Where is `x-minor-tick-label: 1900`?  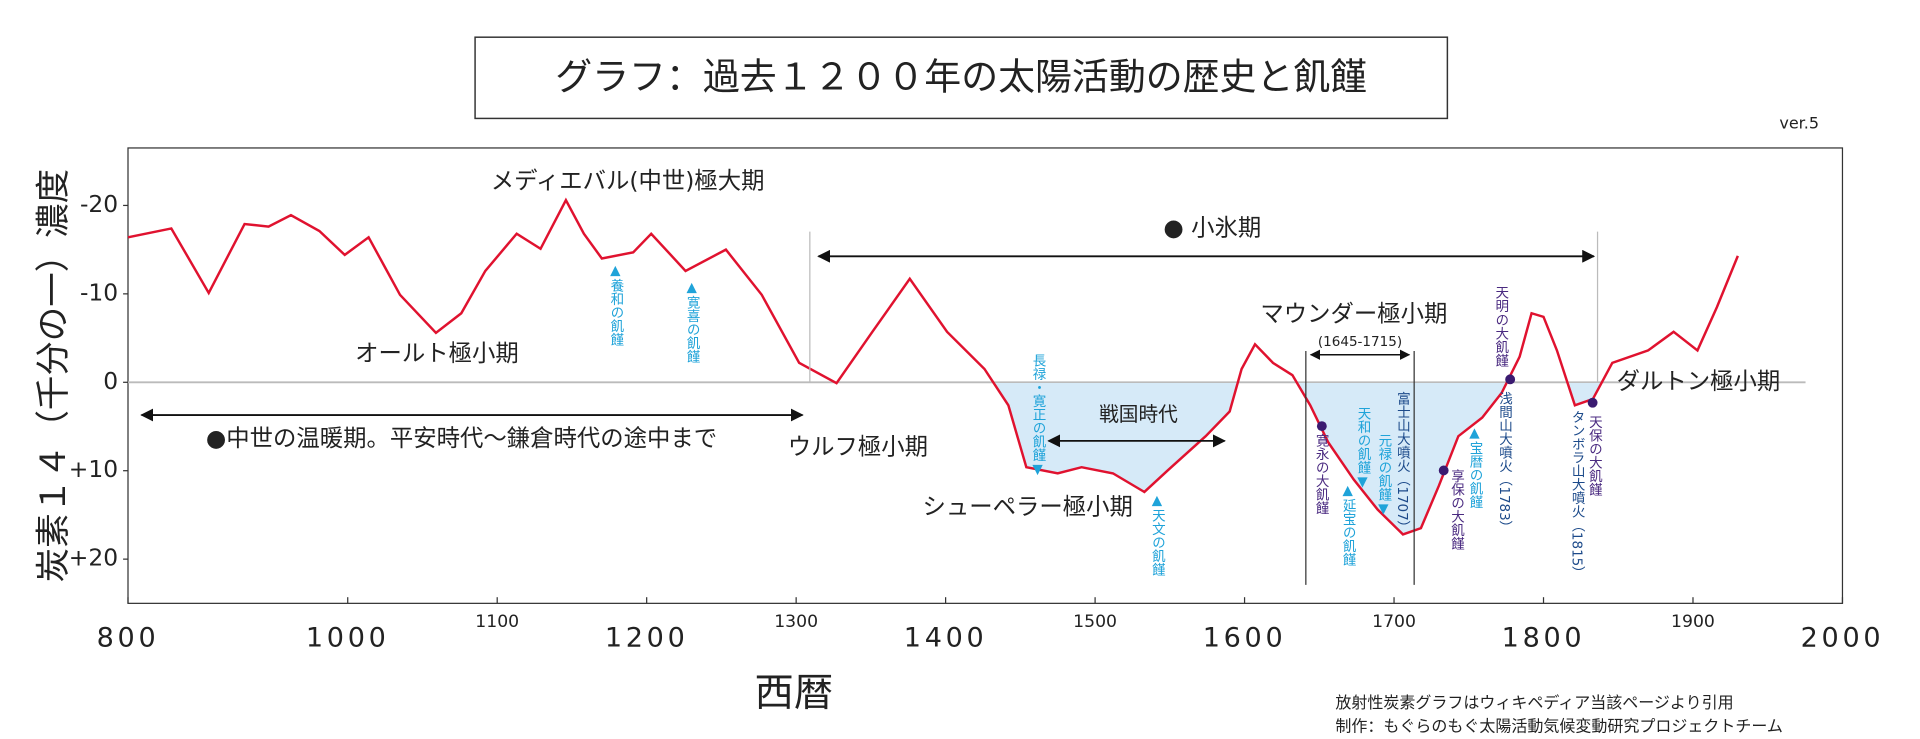 x-minor-tick-label: 1900 is located at coordinates (1693, 622).